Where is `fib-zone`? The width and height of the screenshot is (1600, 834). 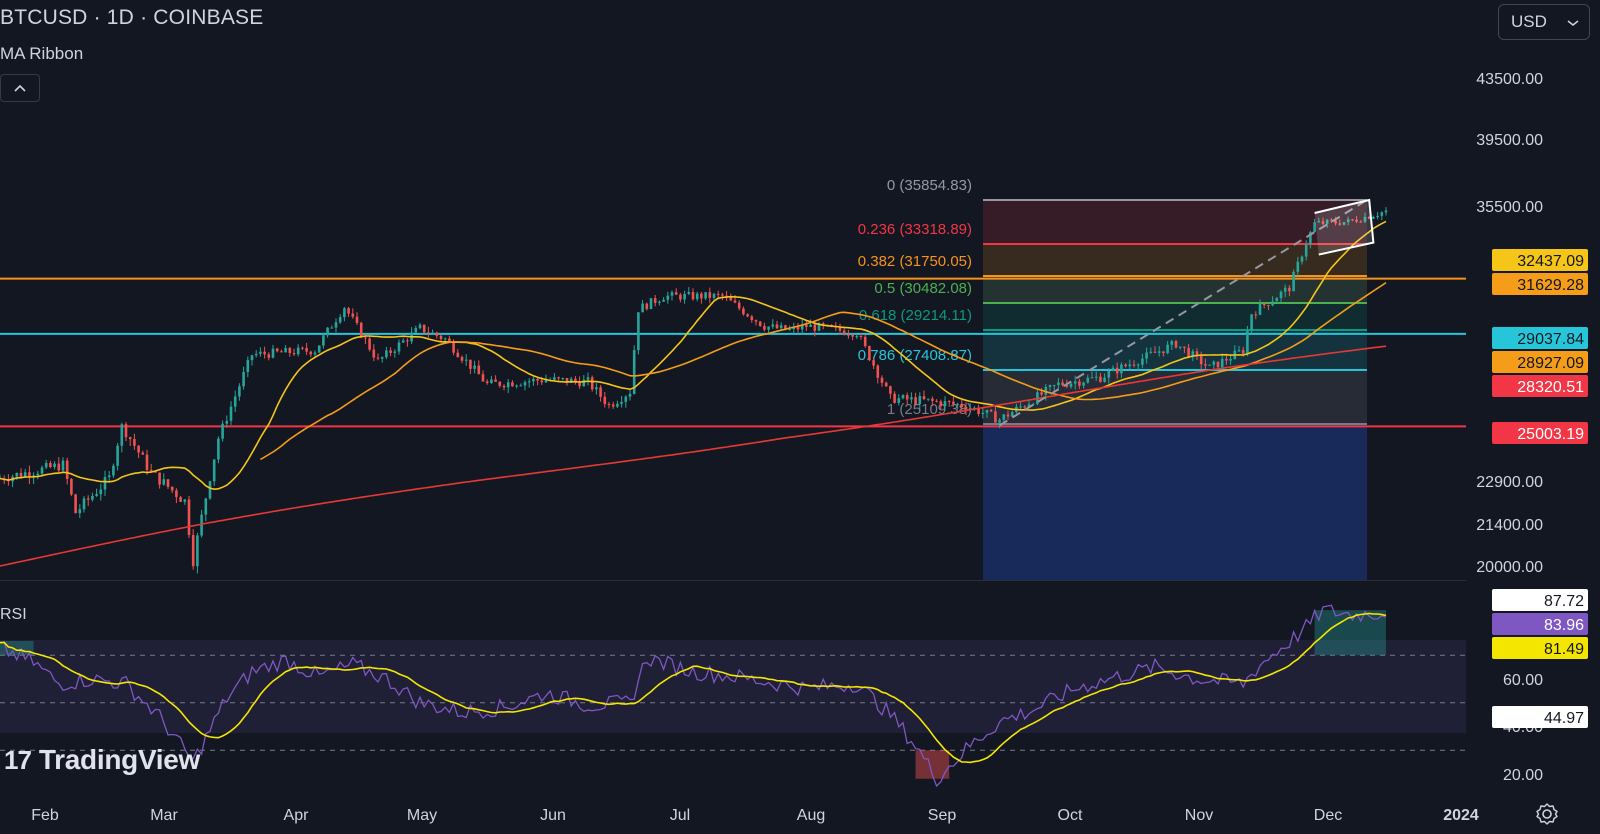 fib-zone is located at coordinates (1175, 289).